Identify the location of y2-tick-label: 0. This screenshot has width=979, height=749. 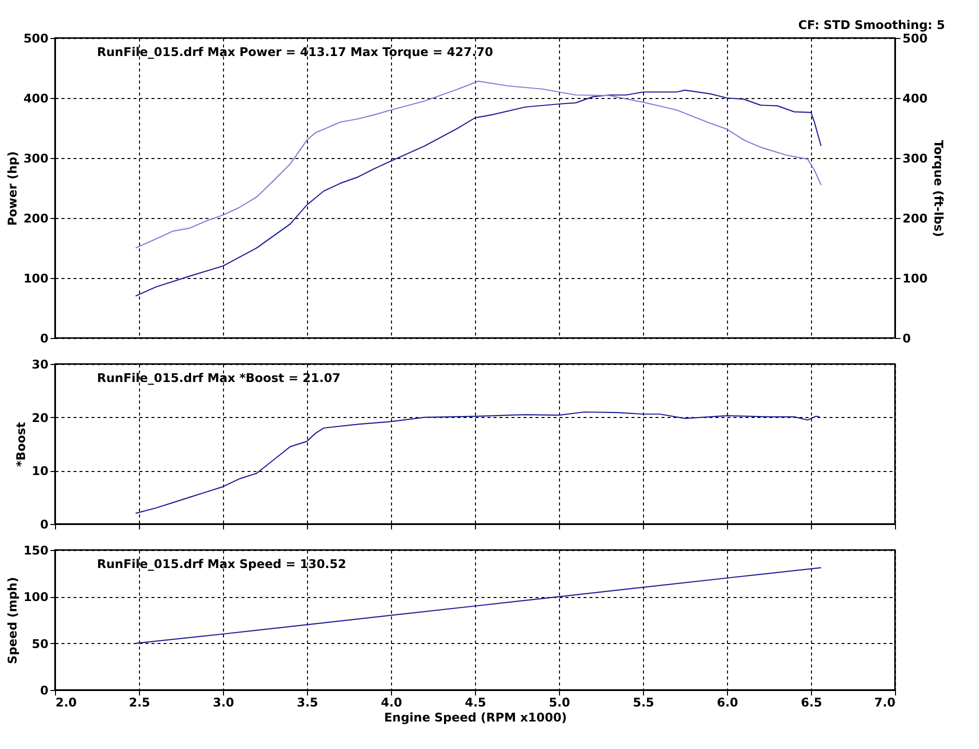
(906, 339).